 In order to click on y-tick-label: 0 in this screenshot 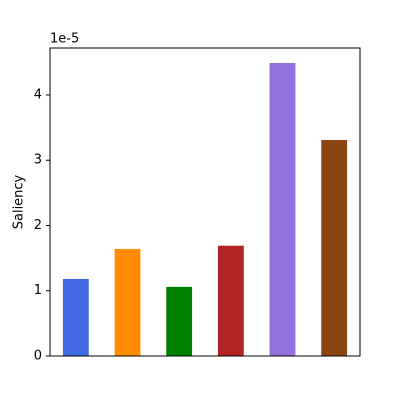, I will do `click(38, 356)`.